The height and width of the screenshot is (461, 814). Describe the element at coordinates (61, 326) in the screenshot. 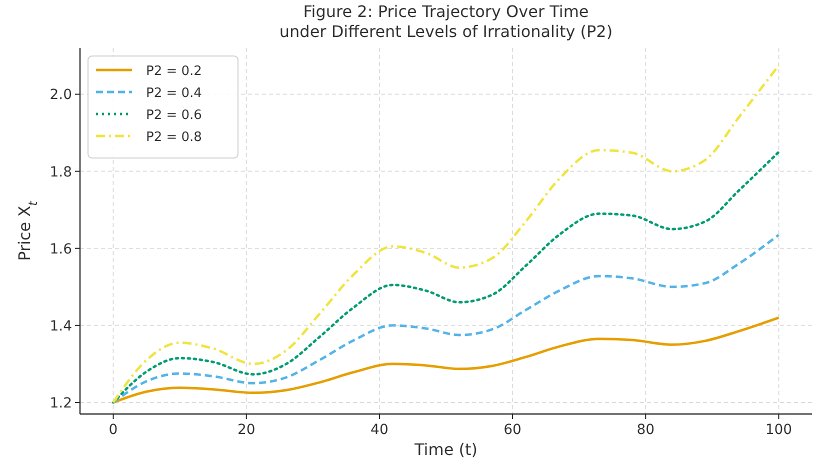

I see `y-tick-label: 1.4` at that location.